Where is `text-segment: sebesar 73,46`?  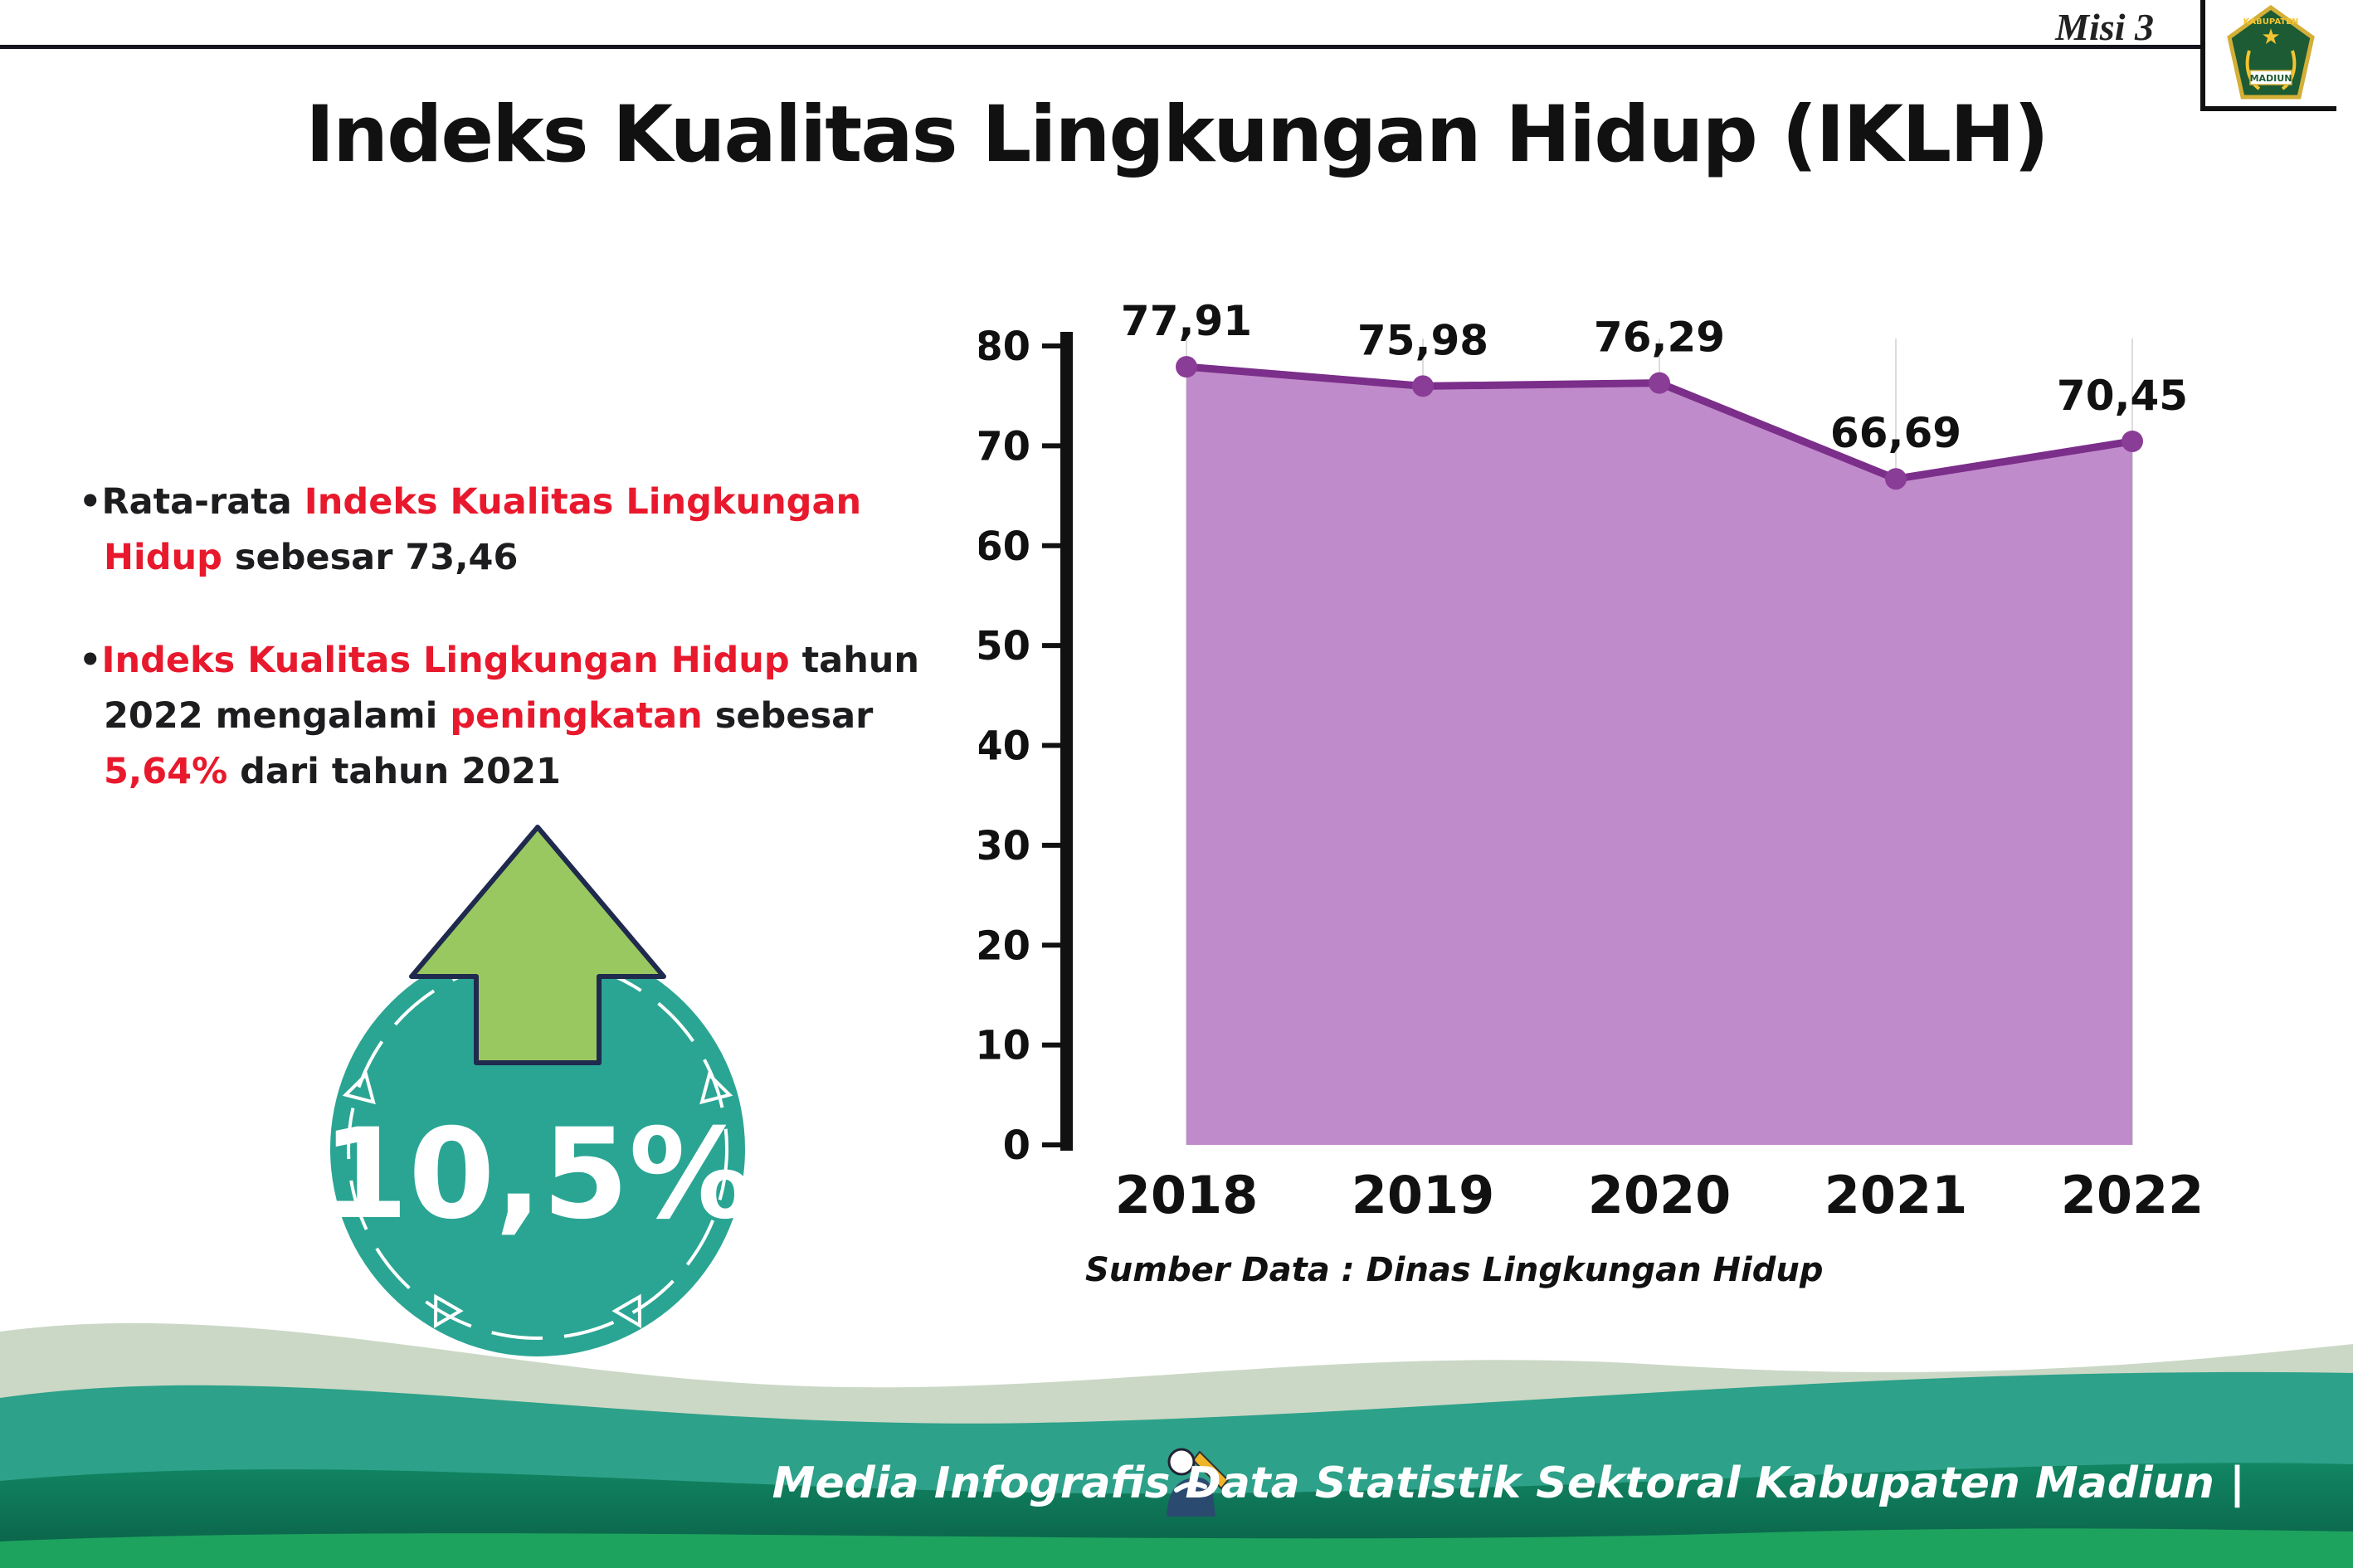
text-segment: sebesar 73,46 is located at coordinates (370, 557).